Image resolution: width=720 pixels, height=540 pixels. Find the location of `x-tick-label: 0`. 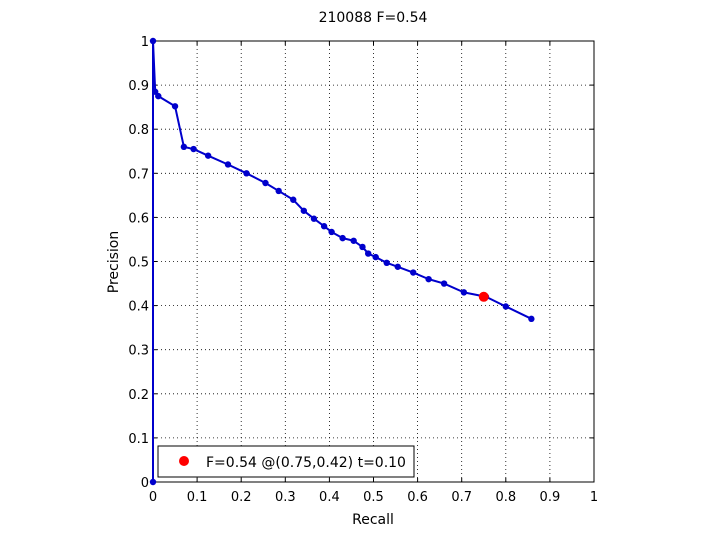

x-tick-label: 0 is located at coordinates (153, 497).